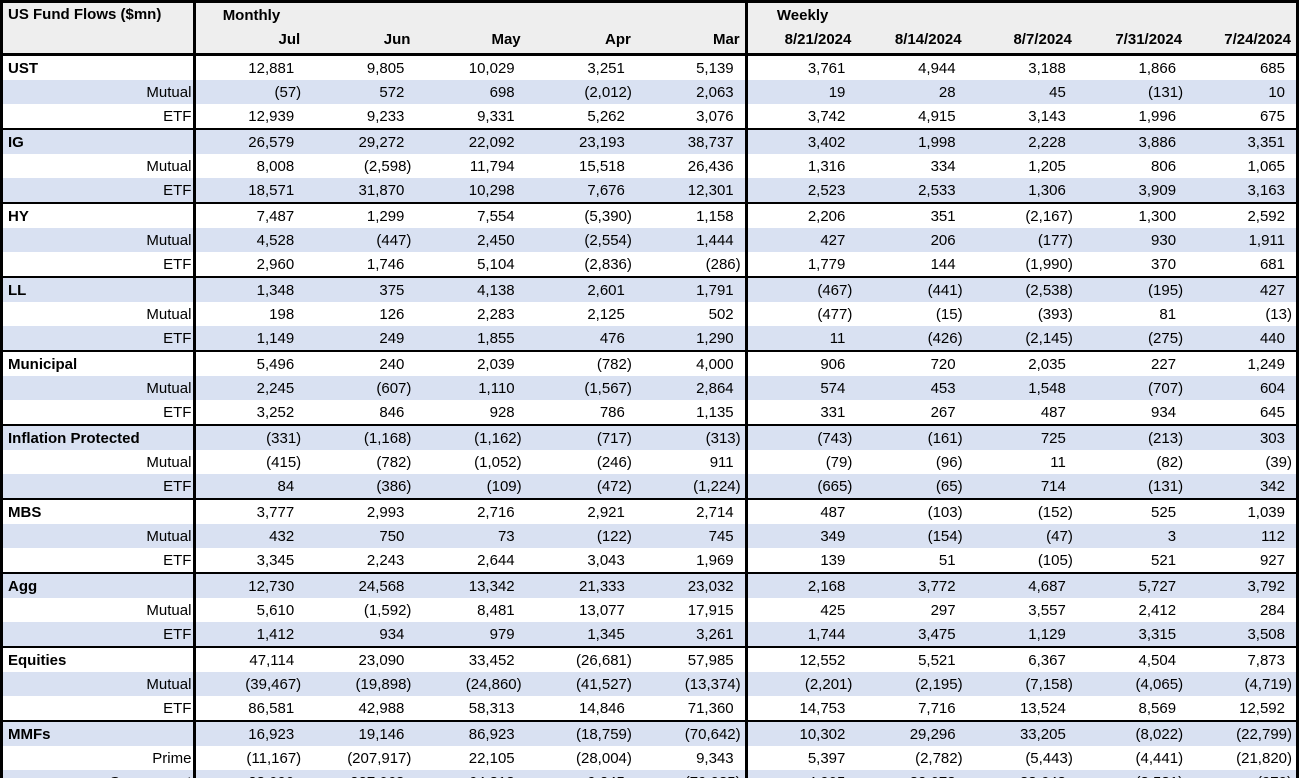  I want to click on value-cell: 227,063, so click(360, 774).